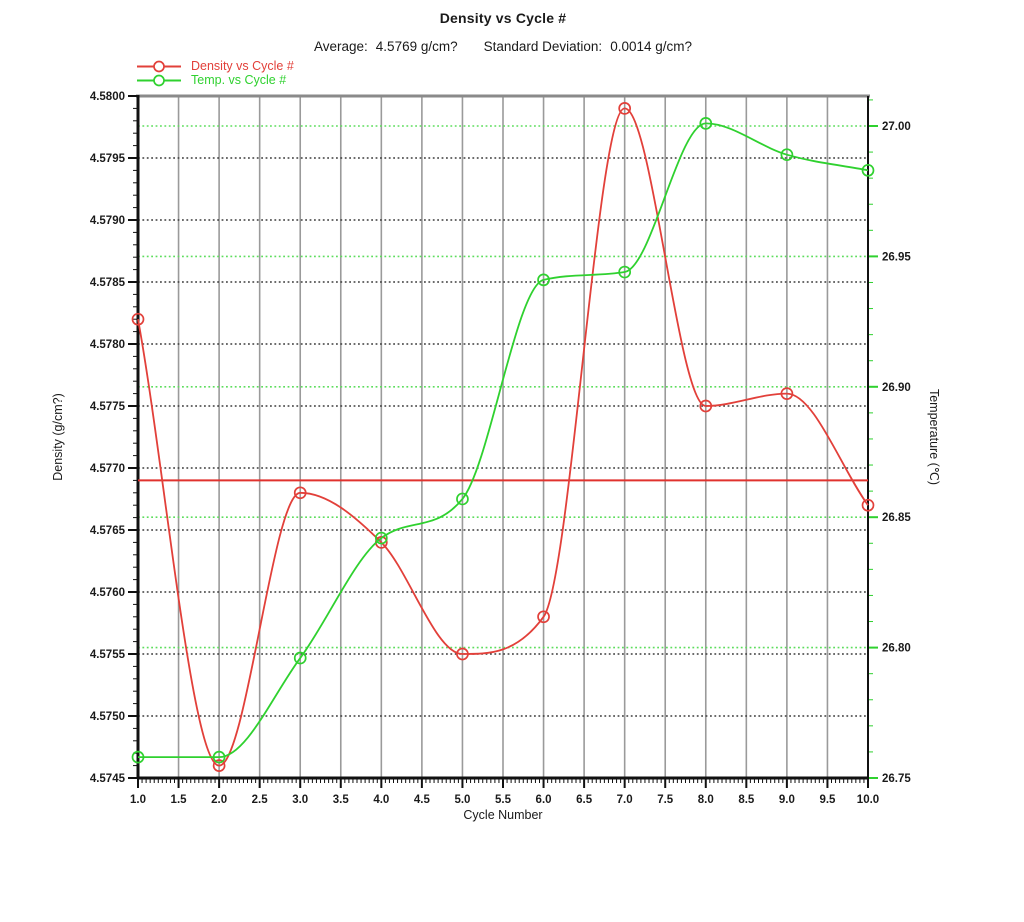 This screenshot has height=922, width=1024. What do you see at coordinates (462, 800) in the screenshot?
I see `x-tick-label: 5.0` at bounding box center [462, 800].